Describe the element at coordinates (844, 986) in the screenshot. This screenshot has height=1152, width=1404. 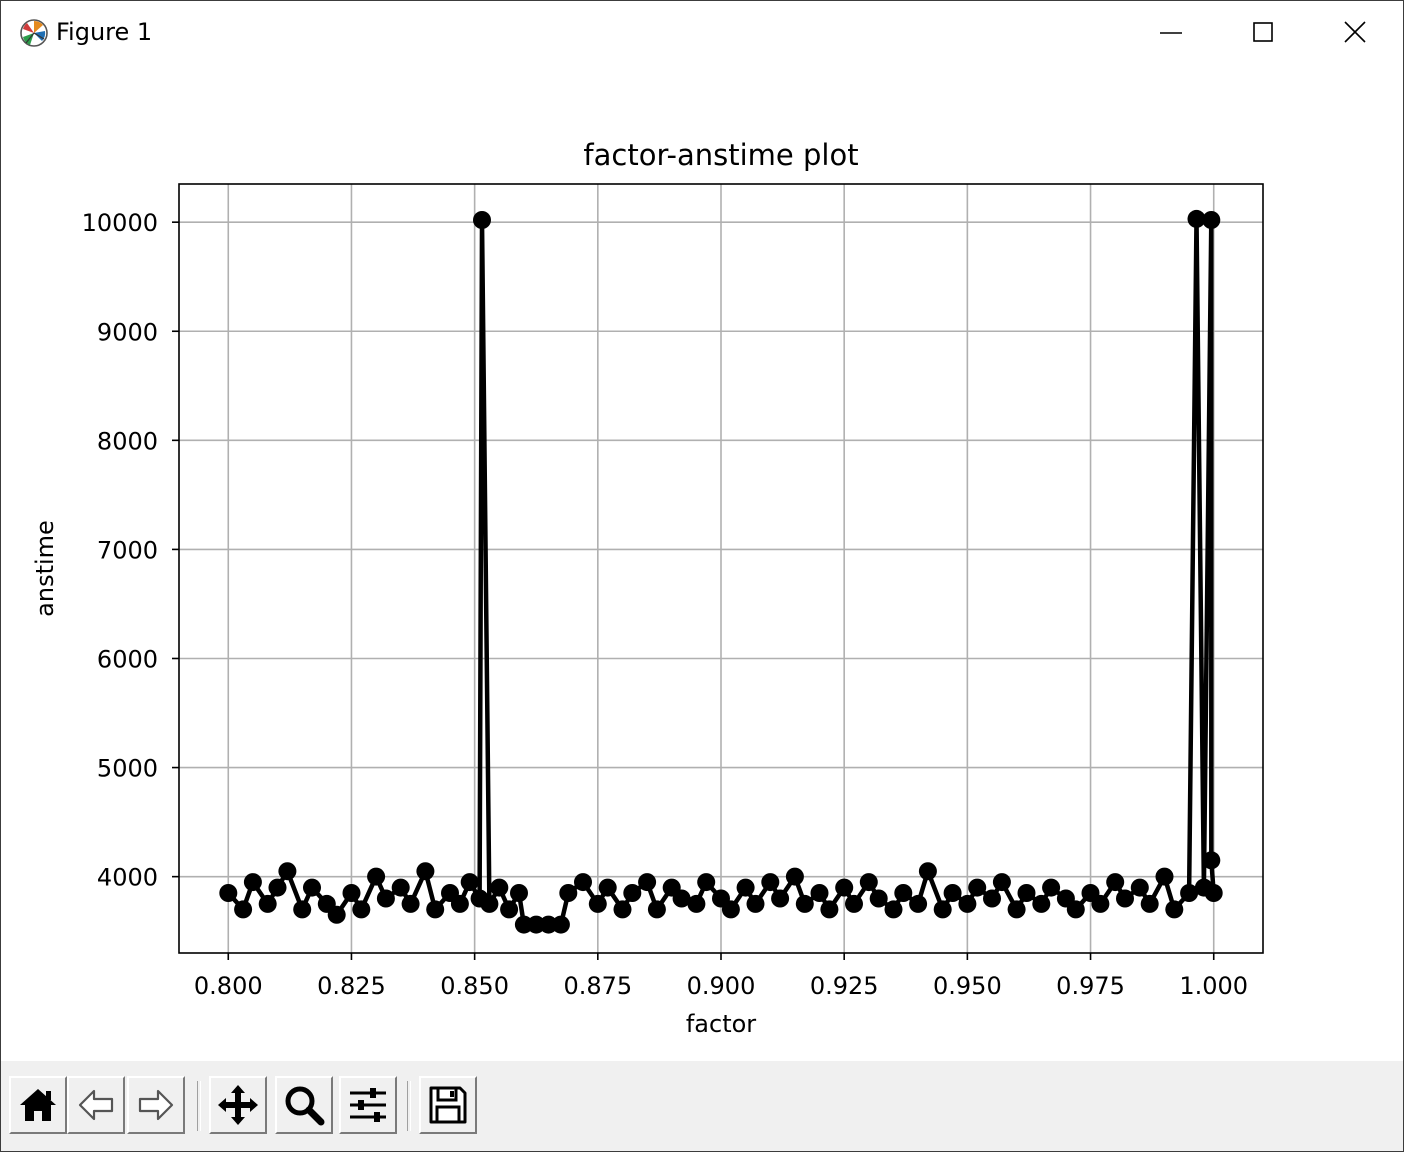
I see `x-tick-label: 0.925` at that location.